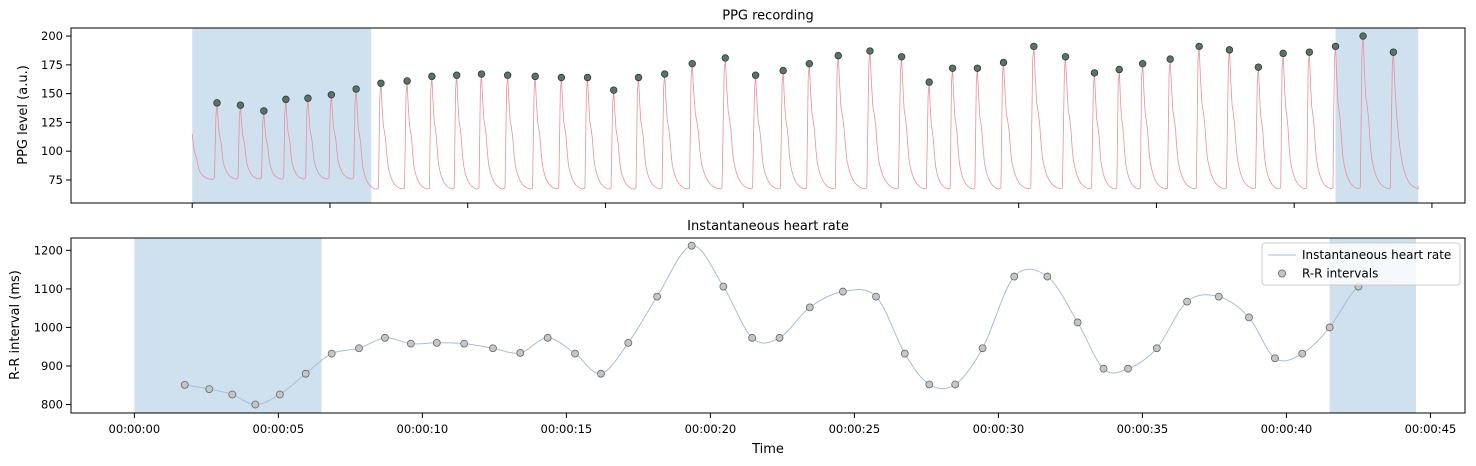 This screenshot has height=466, width=1476. I want to click on y-tick-label: 900, so click(52, 366).